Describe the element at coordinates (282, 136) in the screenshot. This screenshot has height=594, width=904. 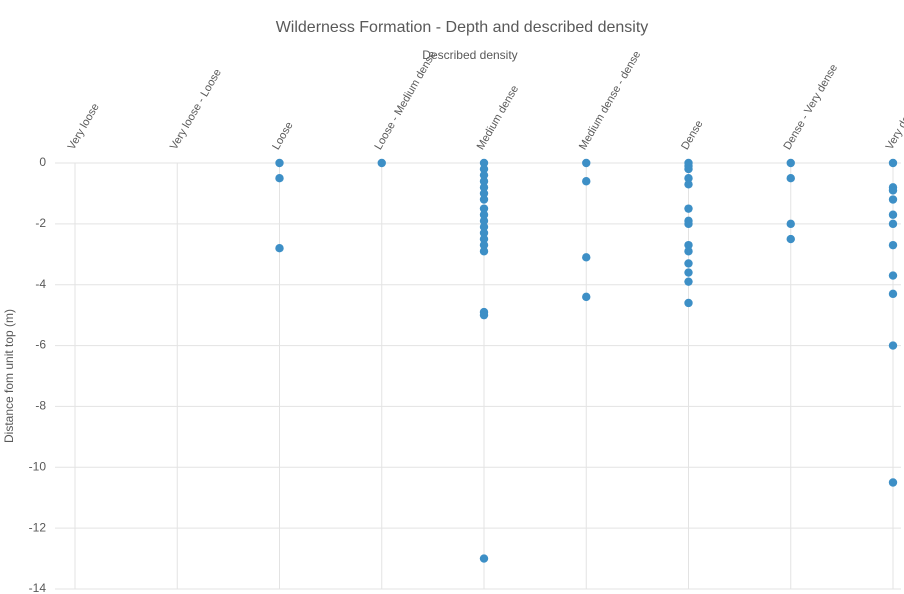
I see `x-tick-label: Loose` at that location.